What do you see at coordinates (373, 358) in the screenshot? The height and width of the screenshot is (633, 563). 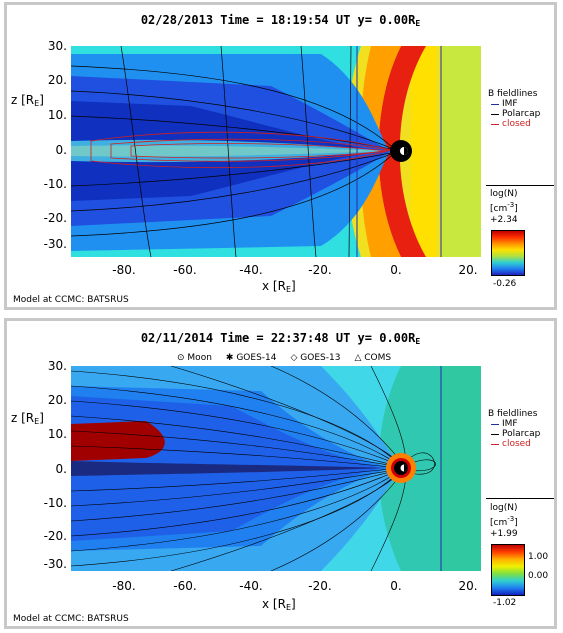 I see `marker-coms: △ COMS` at bounding box center [373, 358].